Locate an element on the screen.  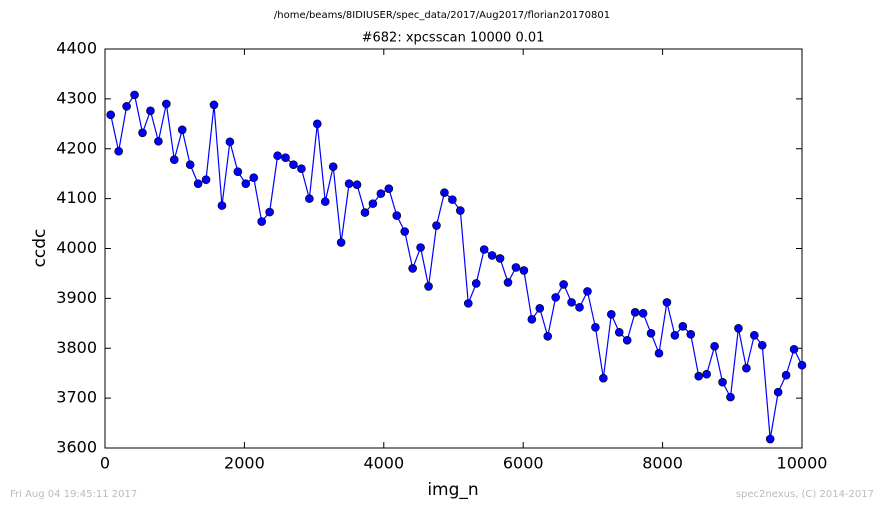
chart-title: #682: xpcsscan 10000 0.01 is located at coordinates (453, 38).